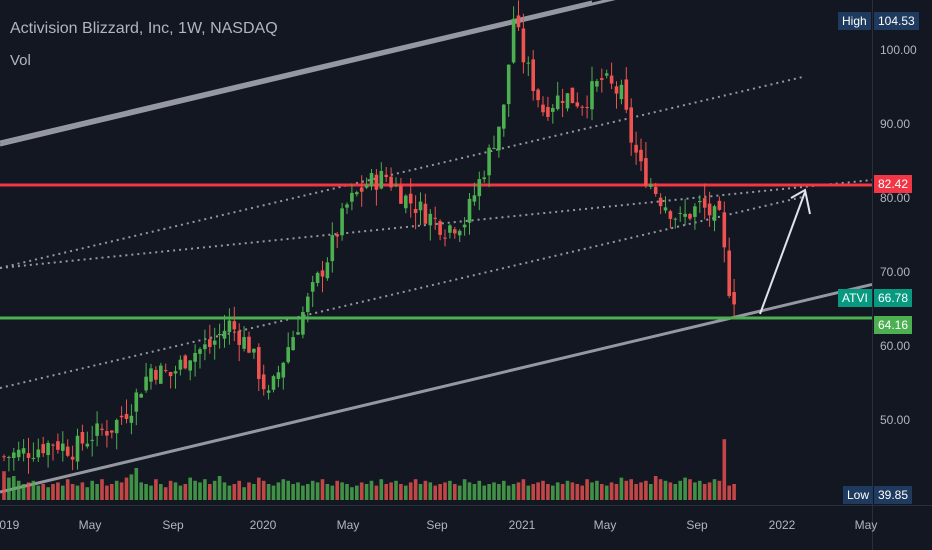  Describe the element at coordinates (854, 21) in the screenshot. I see `high-label-tag: High` at that location.